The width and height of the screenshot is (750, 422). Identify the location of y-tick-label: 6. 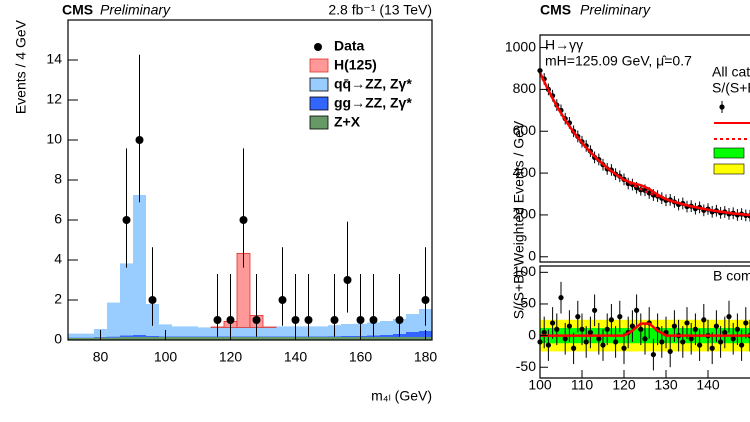
(58, 219).